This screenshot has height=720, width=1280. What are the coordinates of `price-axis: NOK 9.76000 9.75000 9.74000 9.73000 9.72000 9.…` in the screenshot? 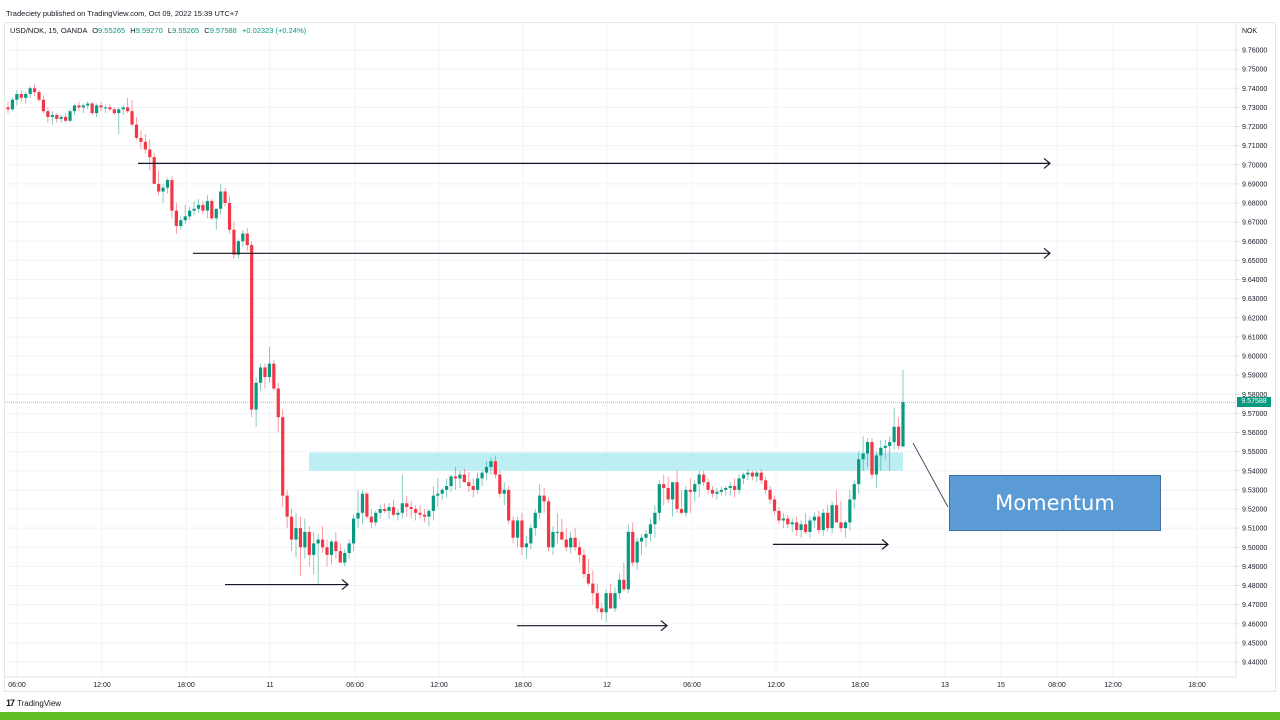 It's located at (1251, 349).